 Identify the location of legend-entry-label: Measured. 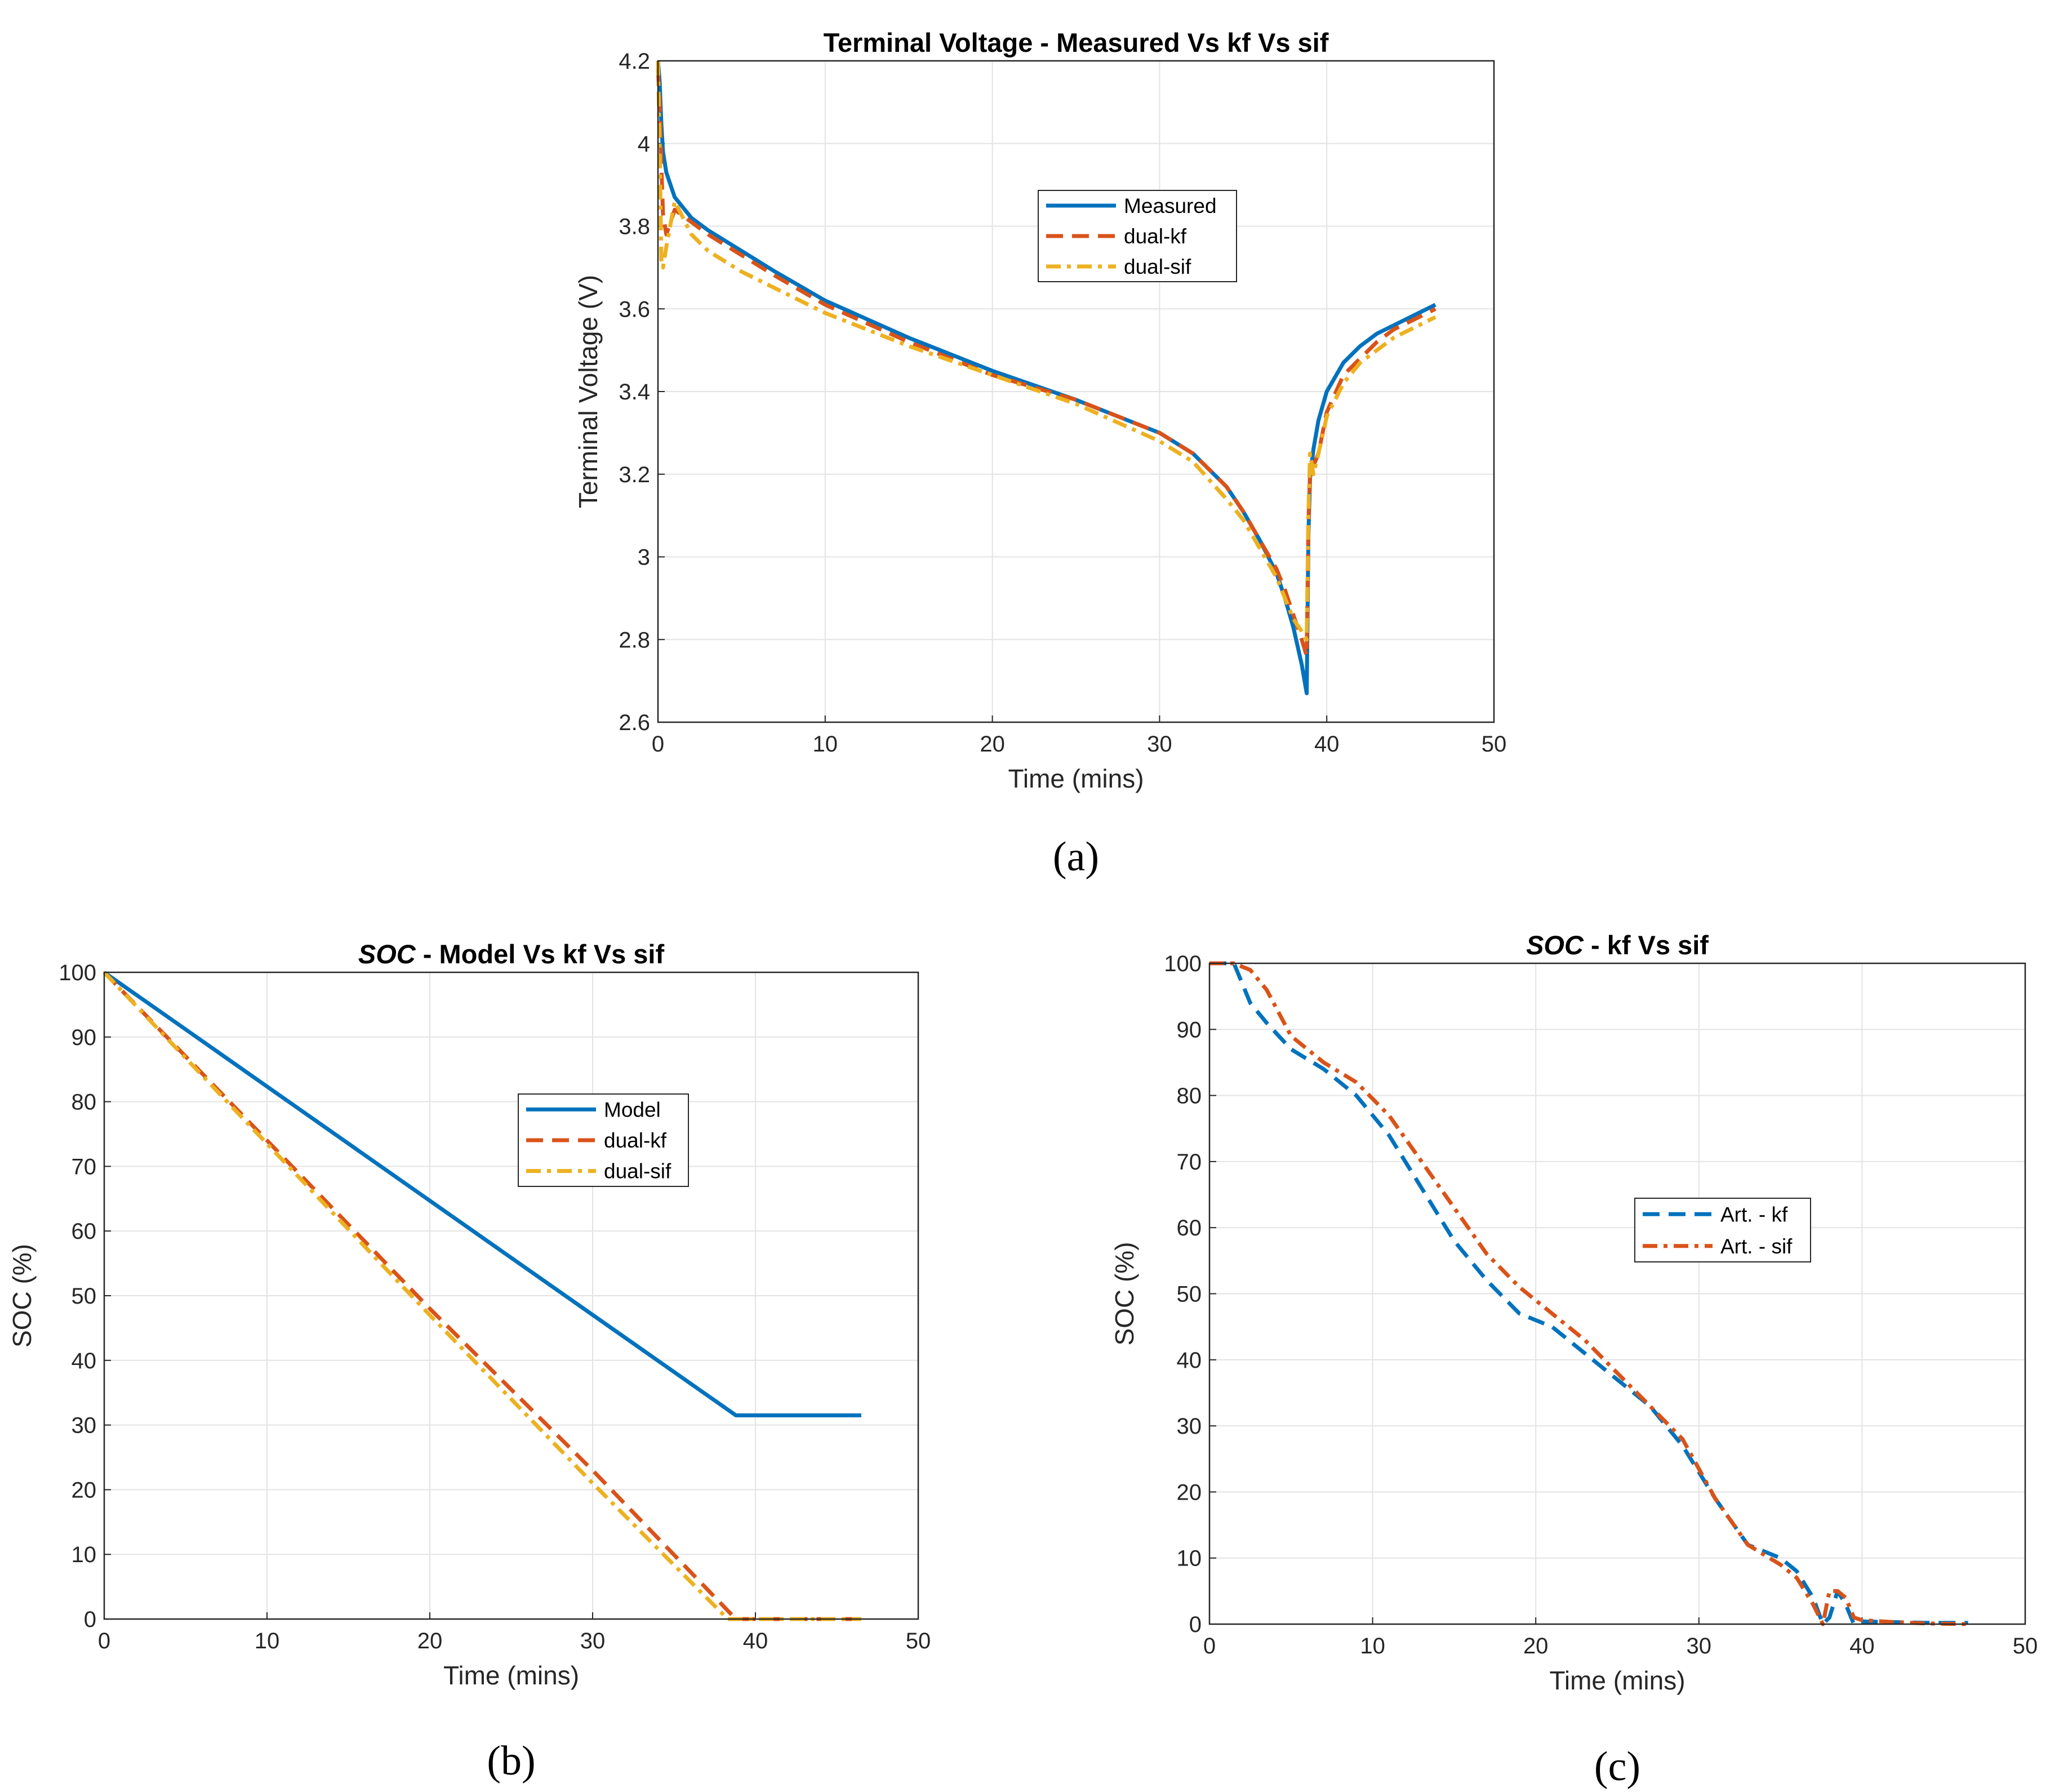
(1170, 206).